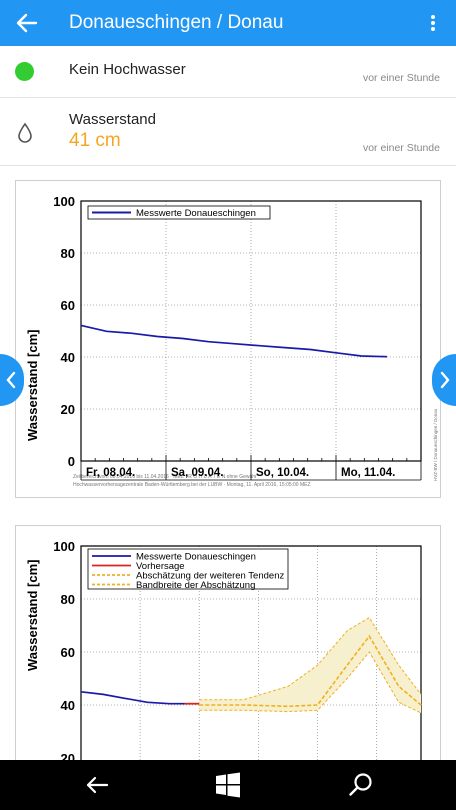 The height and width of the screenshot is (810, 456). Describe the element at coordinates (24, 71) in the screenshot. I see `flood-status-indicator` at that location.